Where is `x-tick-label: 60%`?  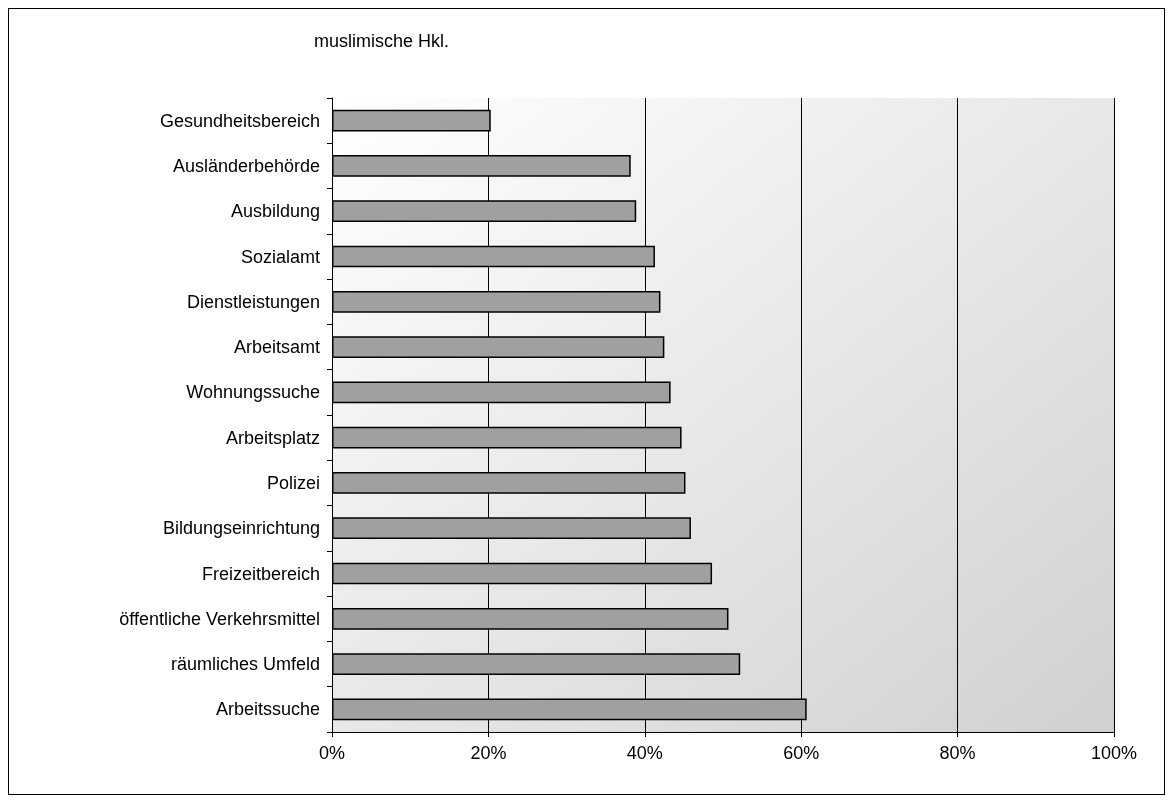 x-tick-label: 60% is located at coordinates (801, 753).